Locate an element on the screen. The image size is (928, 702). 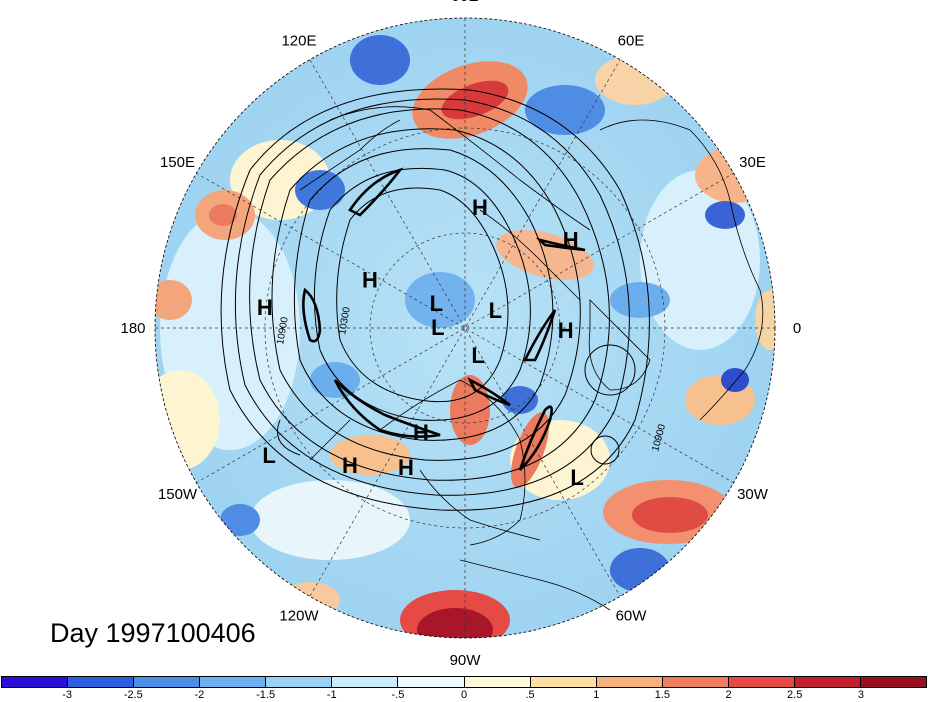
colorbar-label: -1 is located at coordinates (331, 695).